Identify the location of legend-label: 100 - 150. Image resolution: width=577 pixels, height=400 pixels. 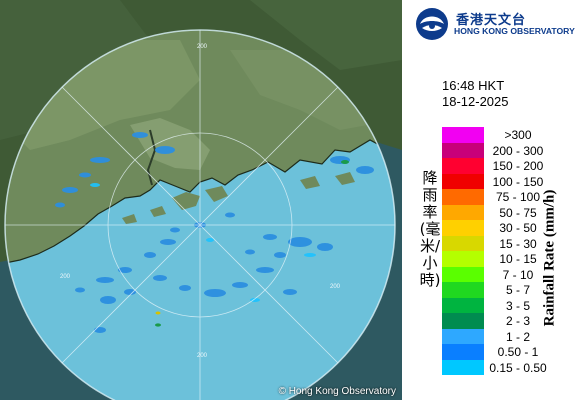
(518, 181).